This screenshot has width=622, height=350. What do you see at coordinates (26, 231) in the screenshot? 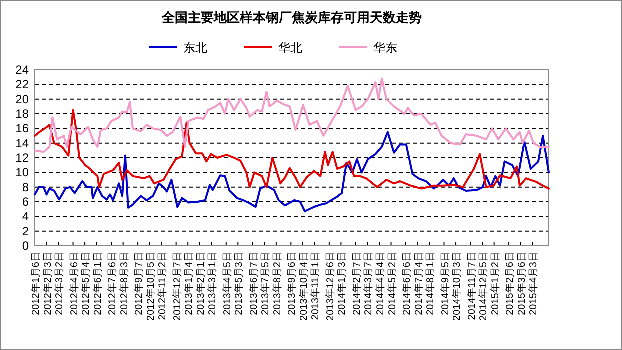
I see `y-tick-label: 2` at bounding box center [26, 231].